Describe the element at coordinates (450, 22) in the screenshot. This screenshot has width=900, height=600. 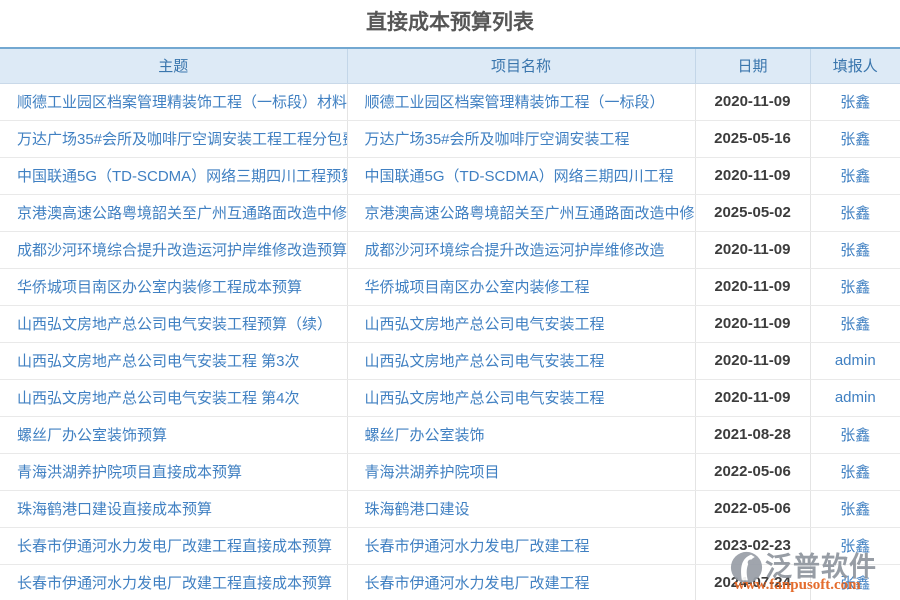
I see `page-title: 直接成本预算列表` at that location.